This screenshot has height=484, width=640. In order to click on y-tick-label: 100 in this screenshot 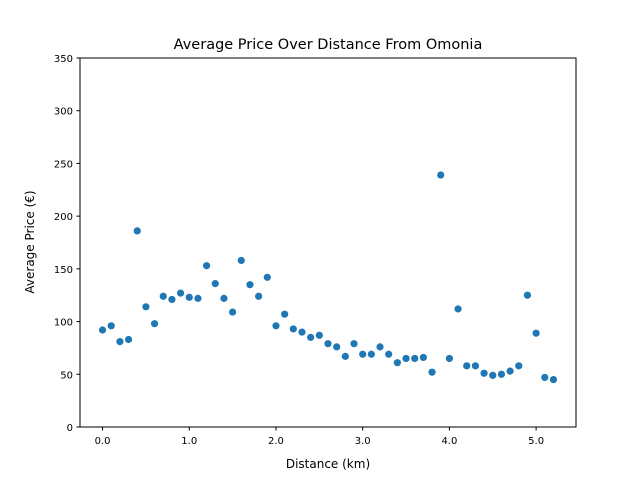, I will do `click(63, 323)`.